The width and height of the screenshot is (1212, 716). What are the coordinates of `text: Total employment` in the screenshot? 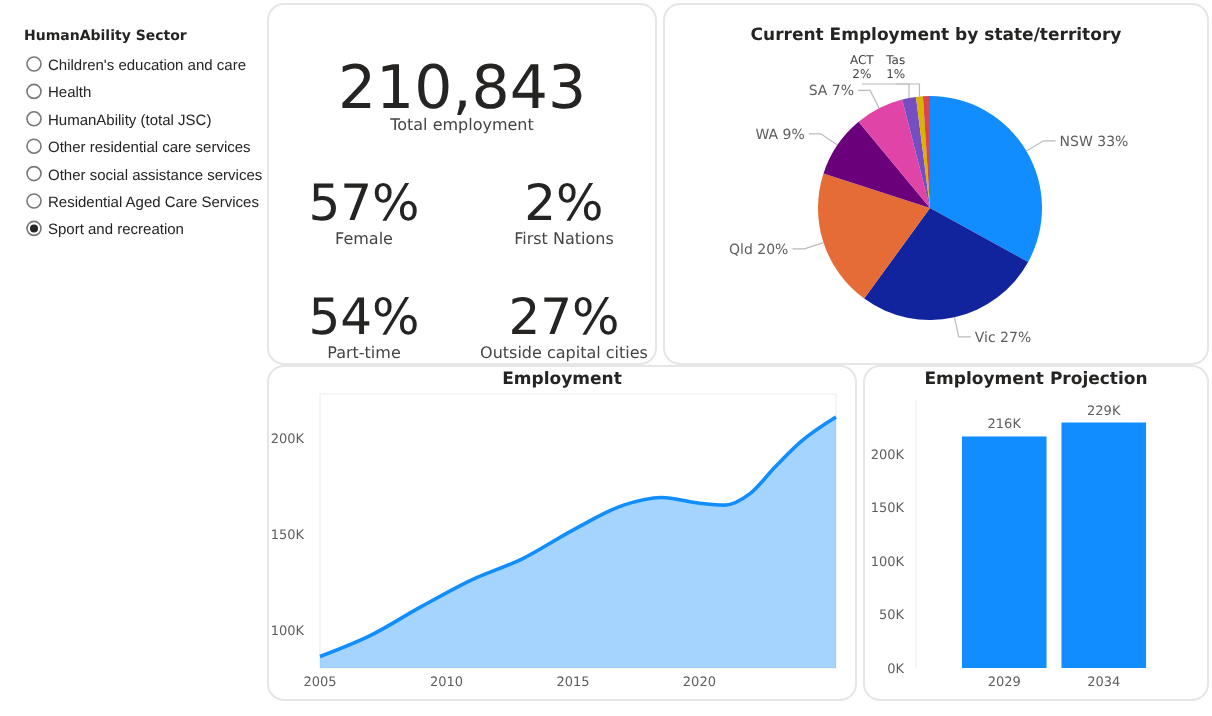 It's located at (461, 125).